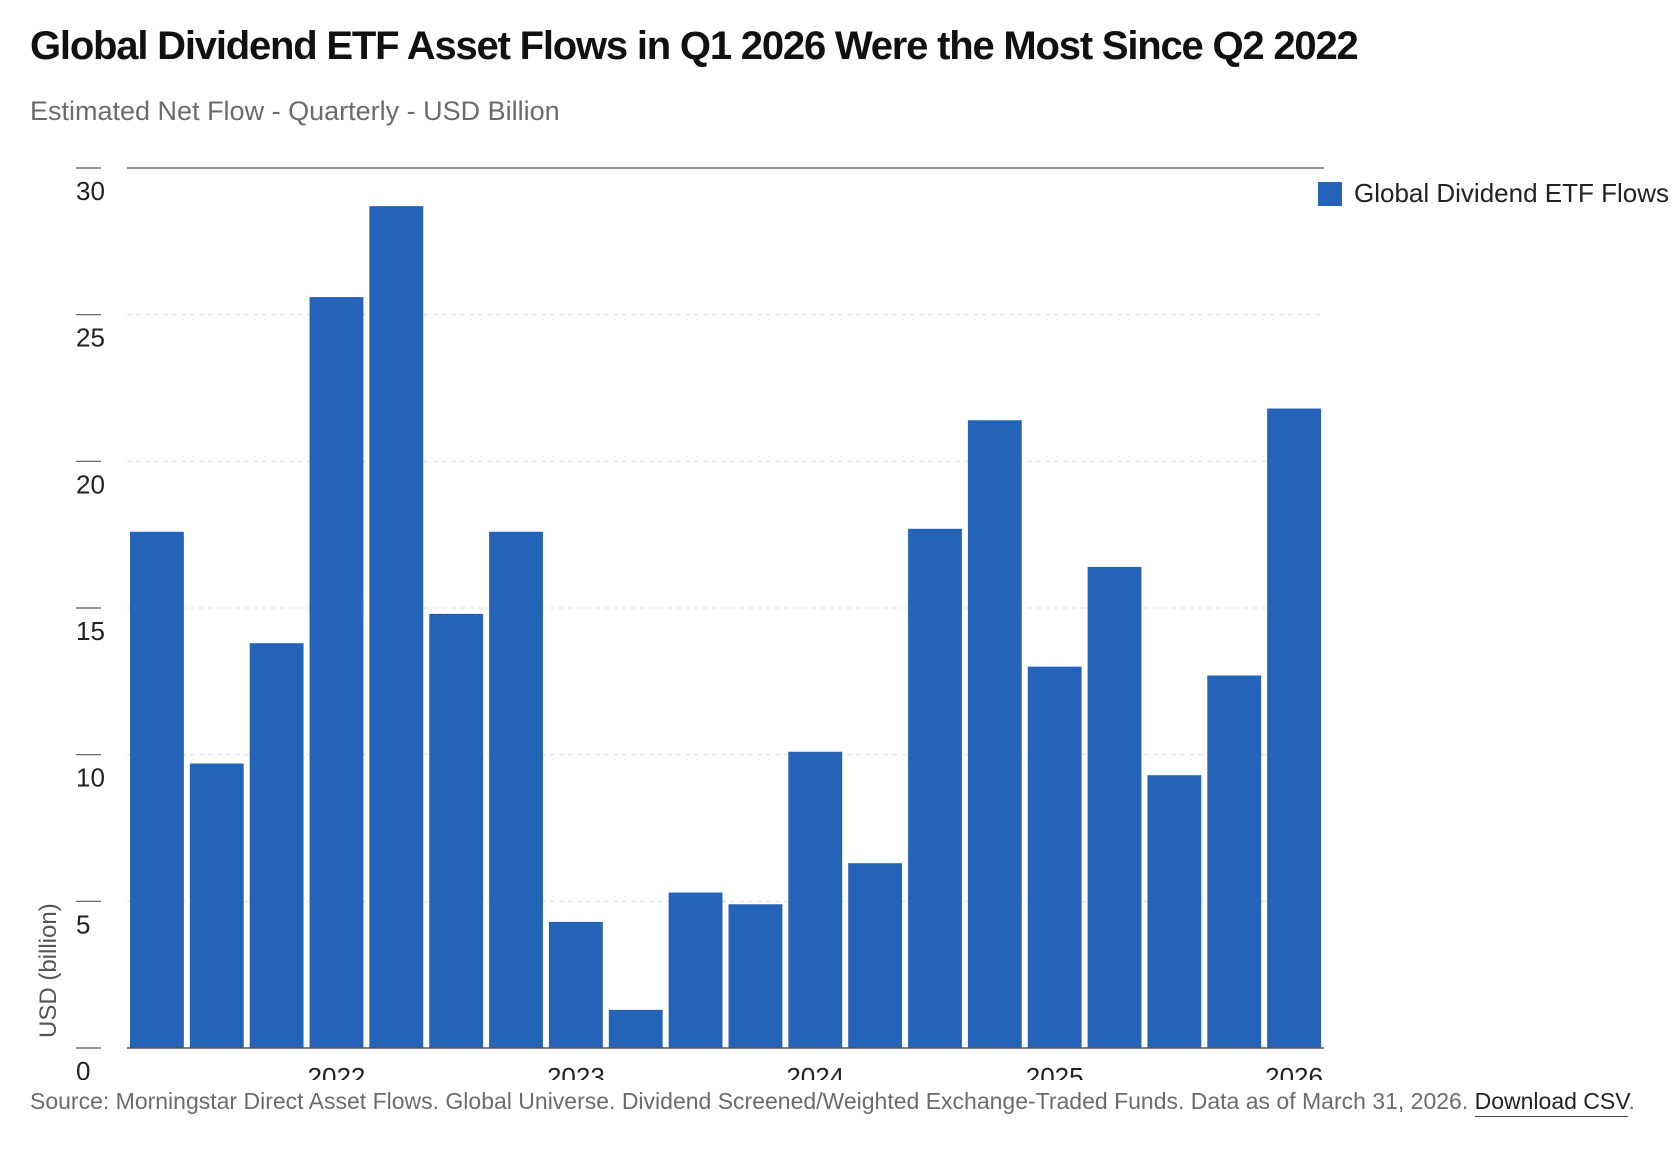 This screenshot has height=1168, width=1680. I want to click on legend: Global Dividend ETF Flows, so click(1493, 193).